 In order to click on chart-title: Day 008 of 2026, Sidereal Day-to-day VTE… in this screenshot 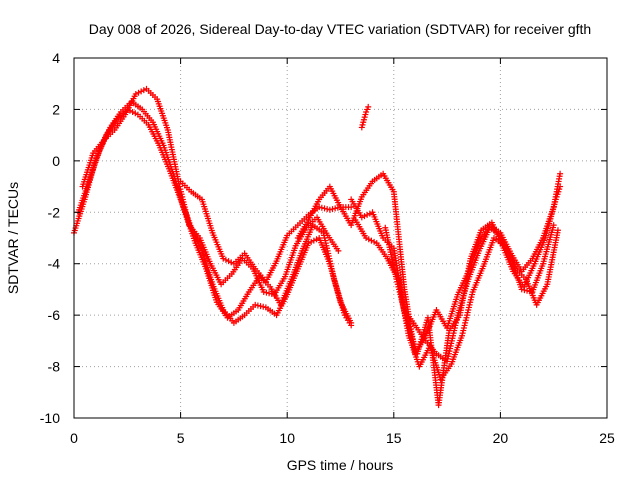, I will do `click(340, 29)`.